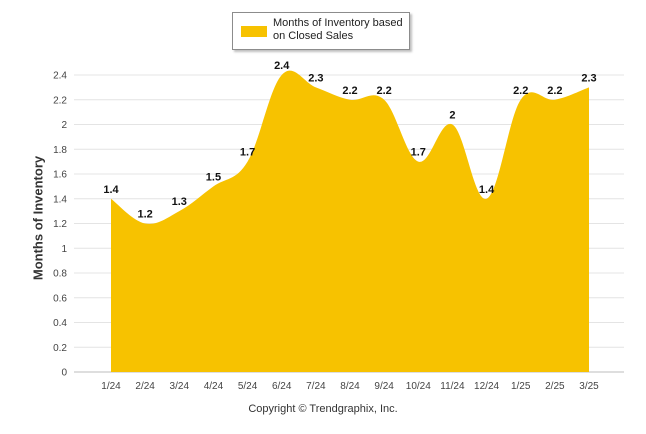 This screenshot has height=434, width=646. What do you see at coordinates (180, 386) in the screenshot?
I see `x-tick-label: 3/24` at bounding box center [180, 386].